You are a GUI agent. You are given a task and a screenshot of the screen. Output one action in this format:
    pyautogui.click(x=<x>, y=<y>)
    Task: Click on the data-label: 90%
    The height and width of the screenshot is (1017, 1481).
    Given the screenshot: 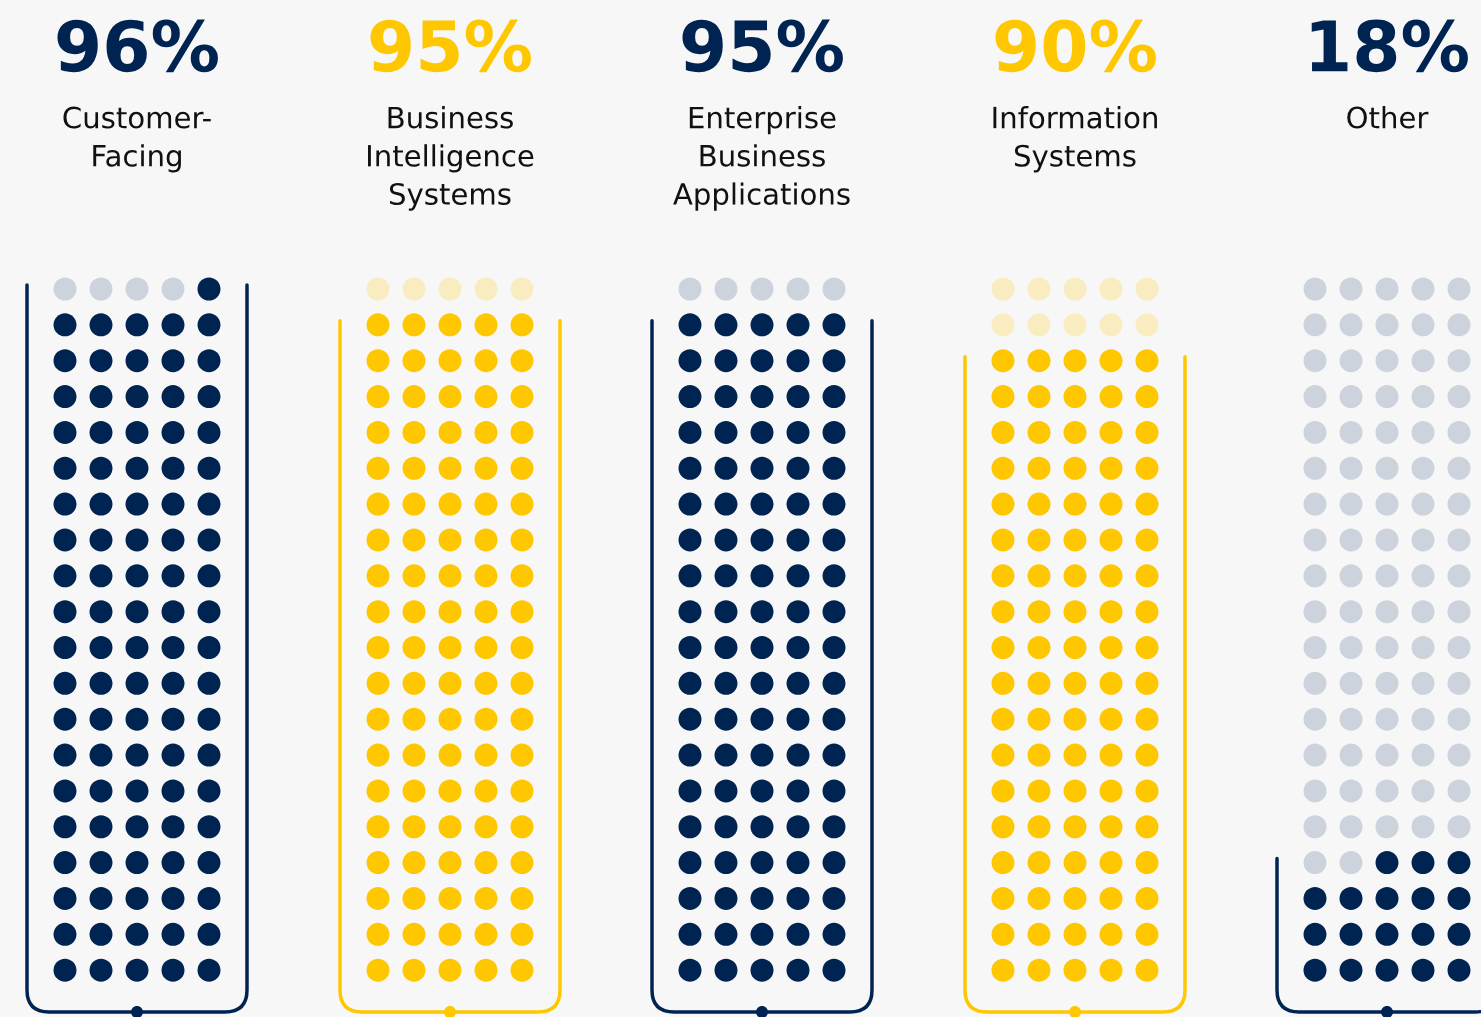 What is the action you would take?
    pyautogui.click(x=1075, y=46)
    